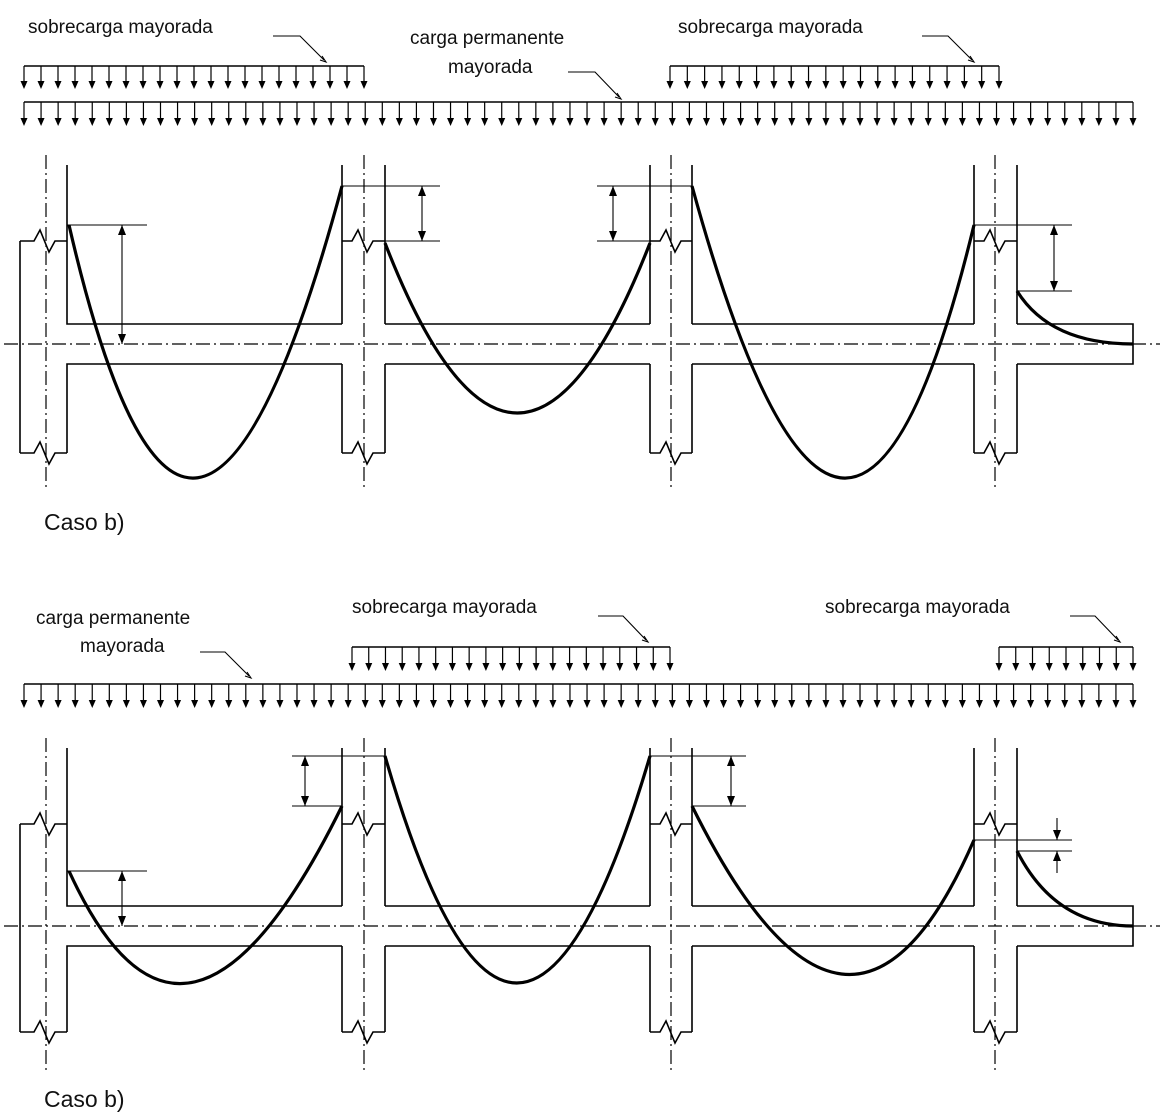 This screenshot has height=1113, width=1163. What do you see at coordinates (120, 27) in the screenshot?
I see `live-load-left-label: sobrecarga mayorada` at bounding box center [120, 27].